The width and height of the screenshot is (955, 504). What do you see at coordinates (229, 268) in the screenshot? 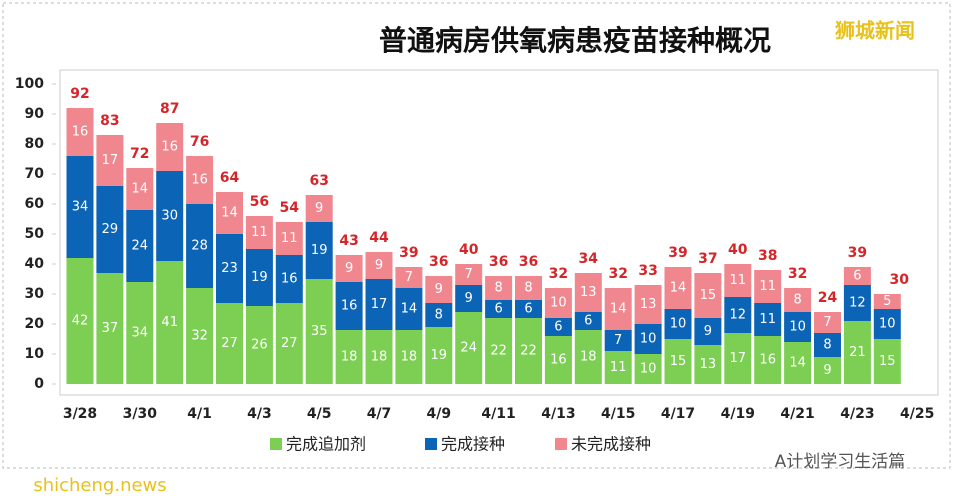
I see `segment-label: 23` at bounding box center [229, 268].